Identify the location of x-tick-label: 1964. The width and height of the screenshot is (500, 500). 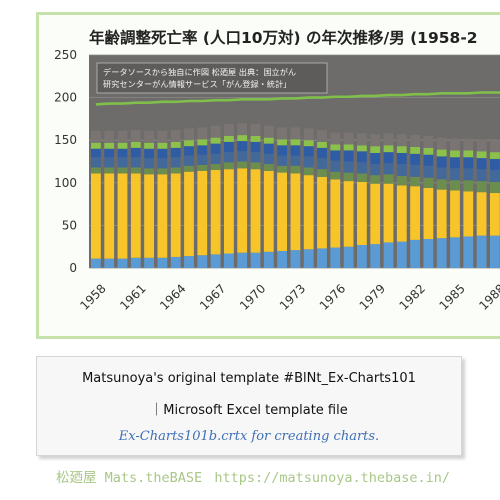
(172, 296).